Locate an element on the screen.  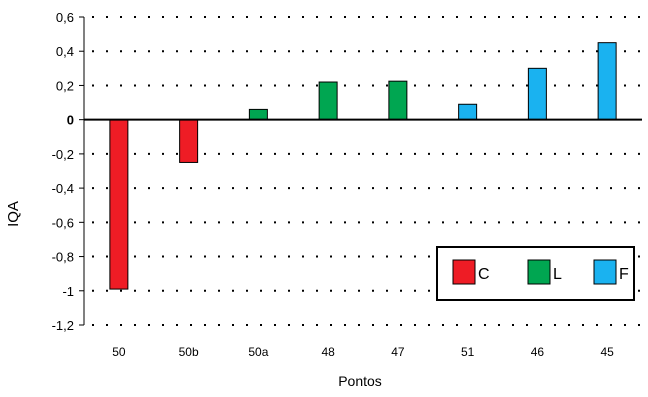
y-tick-label: 0,2 is located at coordinates (65, 85).